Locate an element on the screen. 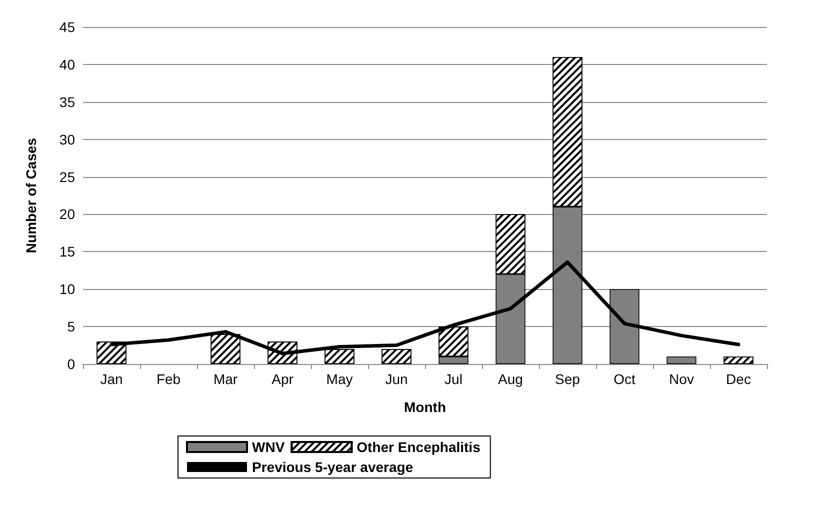 The image size is (837, 513). x-tick-label: Jan is located at coordinates (111, 379).